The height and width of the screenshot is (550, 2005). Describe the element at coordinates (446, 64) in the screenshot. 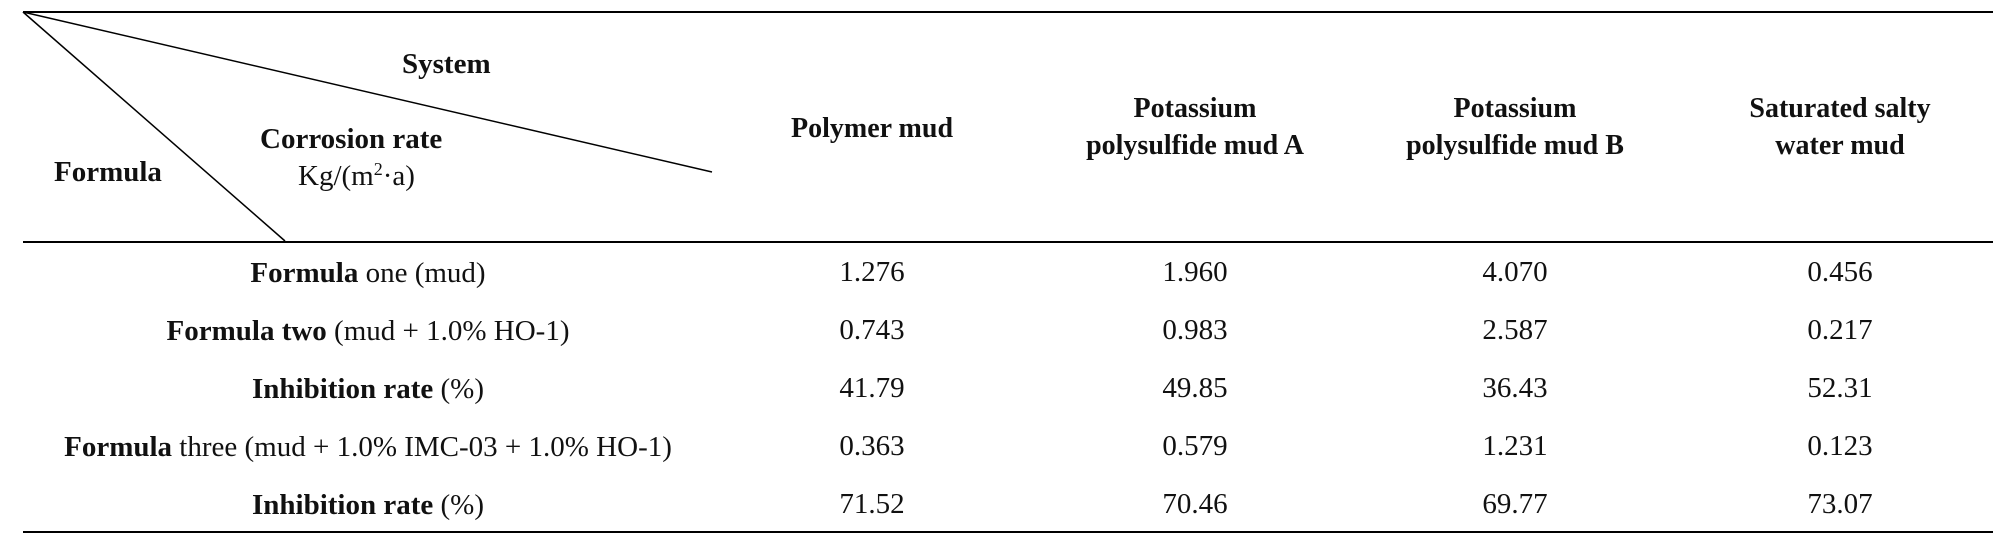

I see `corner-system-label: System` at that location.